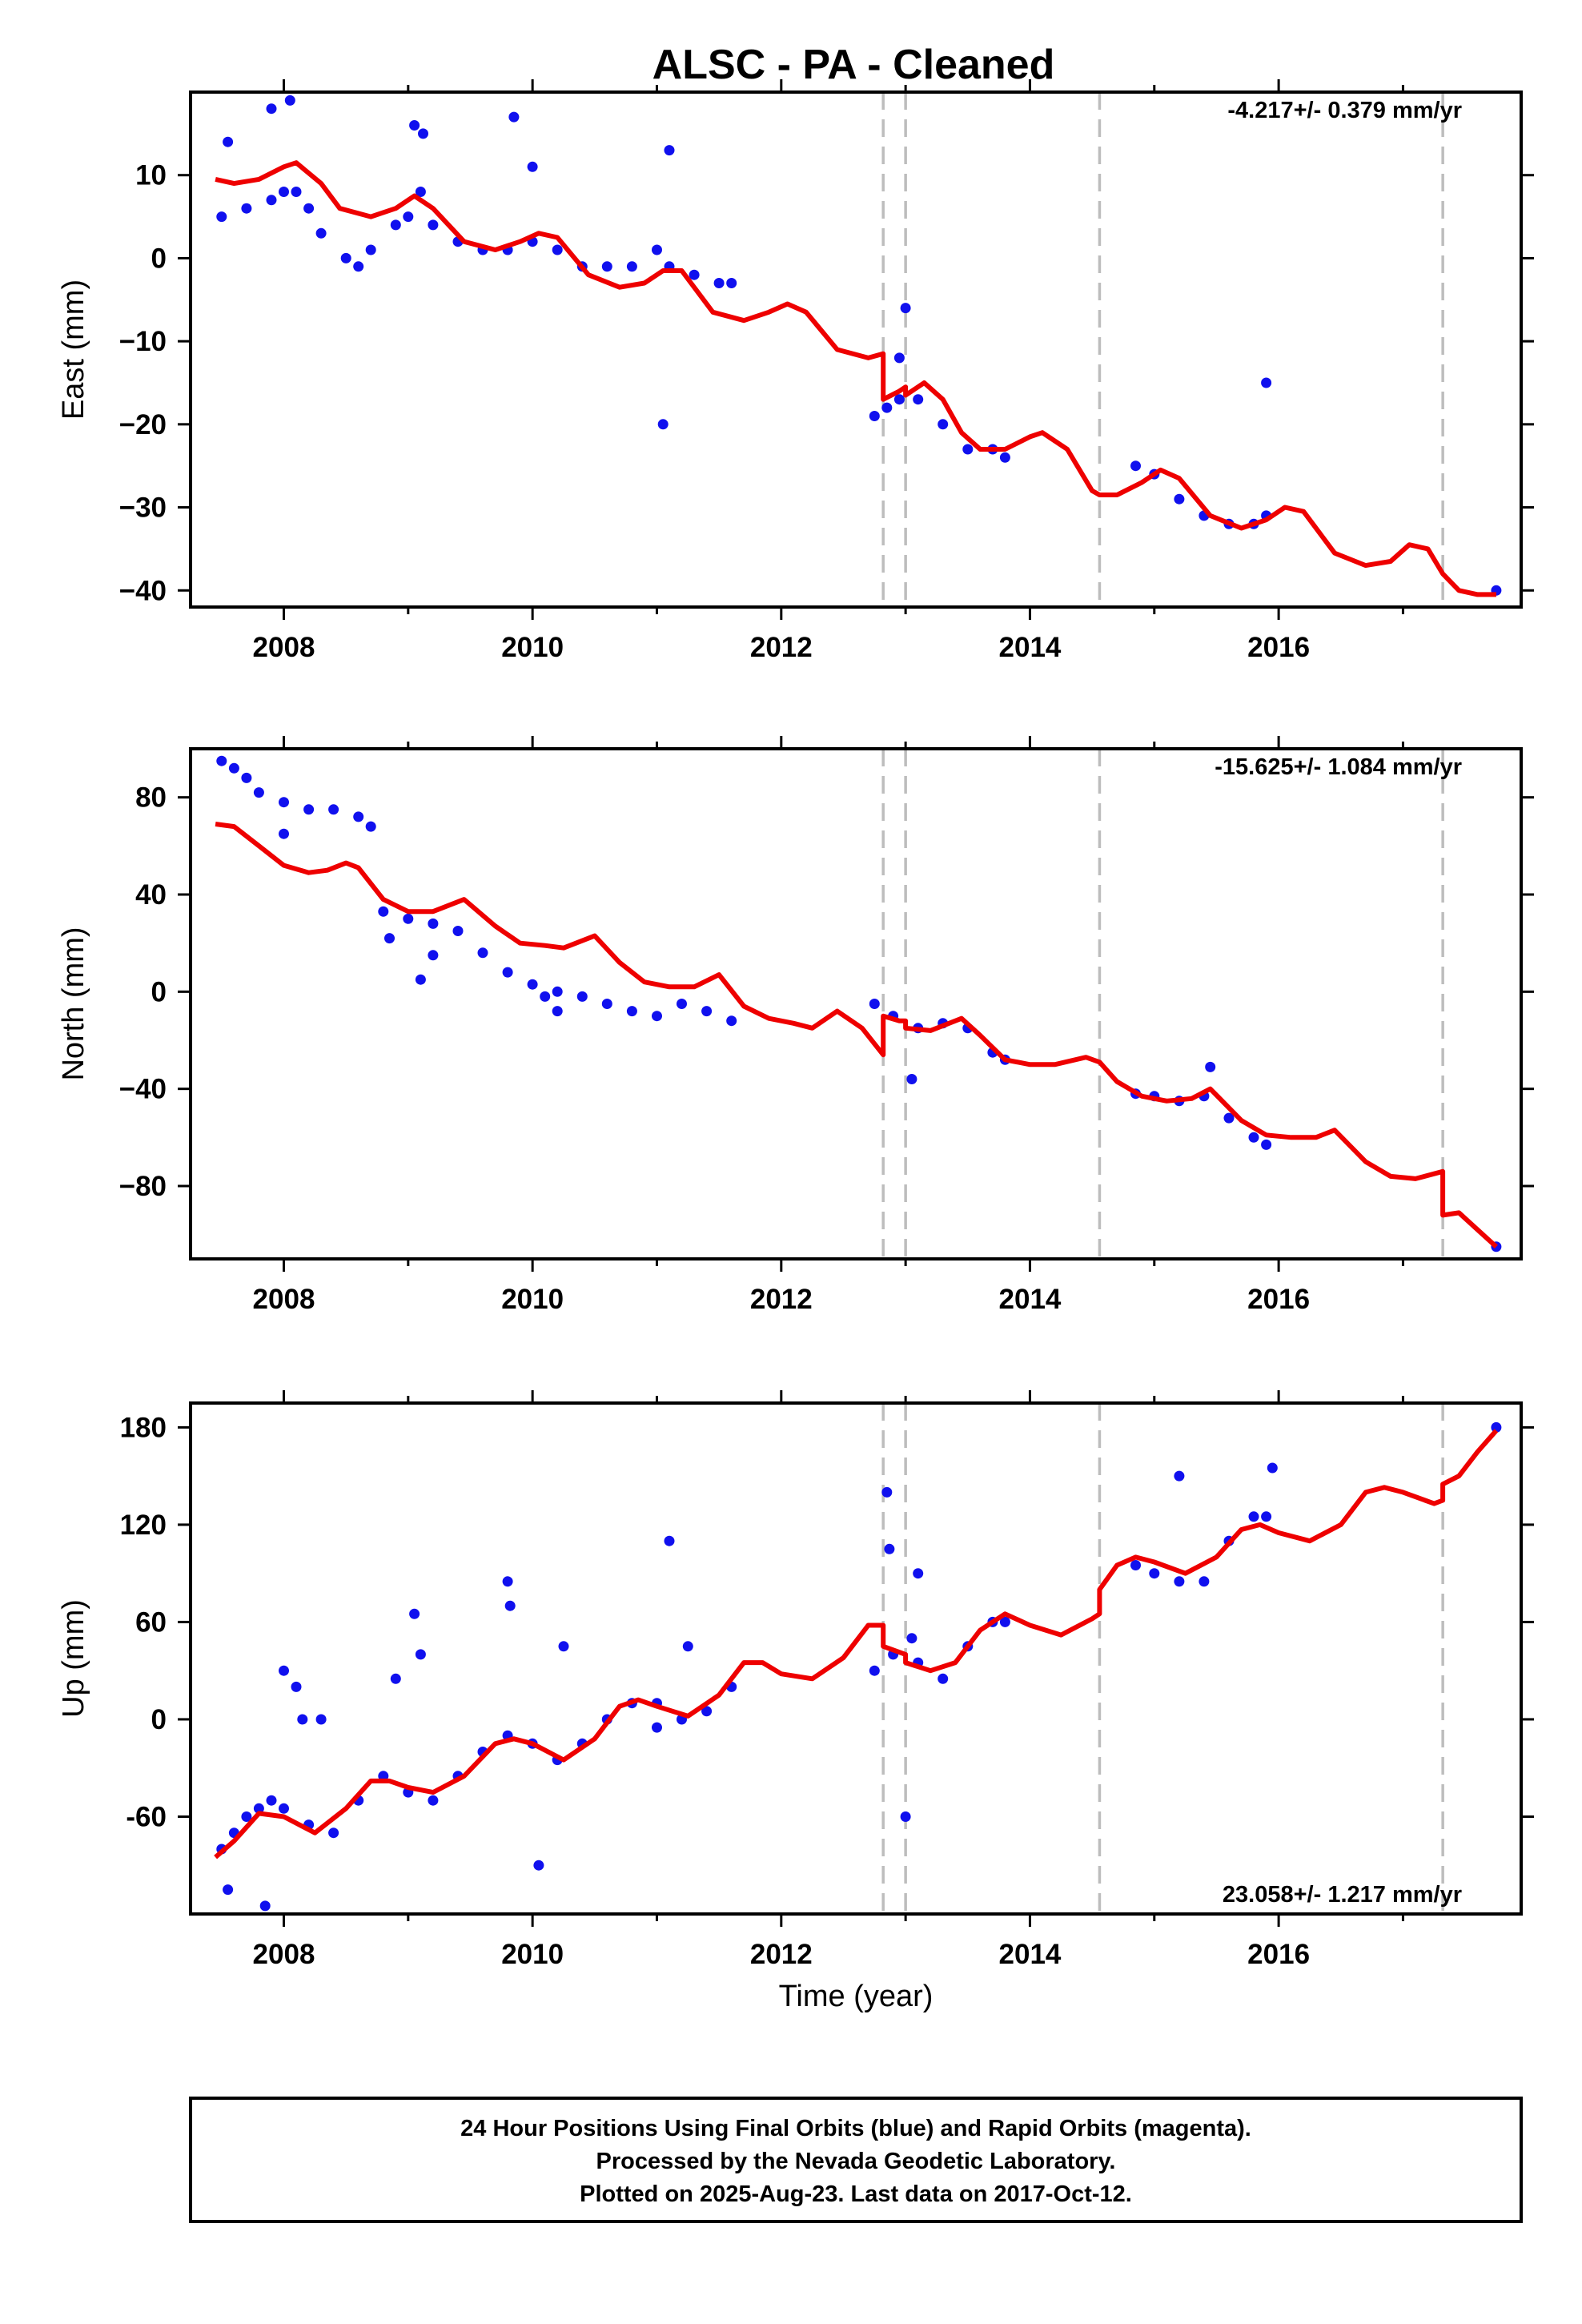  What do you see at coordinates (1338, 767) in the screenshot?
I see `rate-annotation: -15.625+/- 1.084 mm/yr` at bounding box center [1338, 767].